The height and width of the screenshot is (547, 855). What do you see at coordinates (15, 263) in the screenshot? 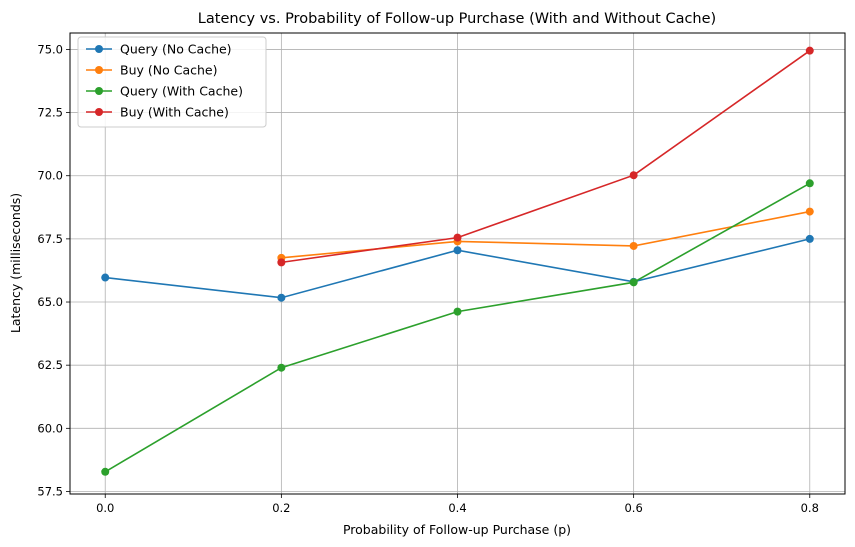
I see `y-axis-title: Latency (milliseconds)` at bounding box center [15, 263].